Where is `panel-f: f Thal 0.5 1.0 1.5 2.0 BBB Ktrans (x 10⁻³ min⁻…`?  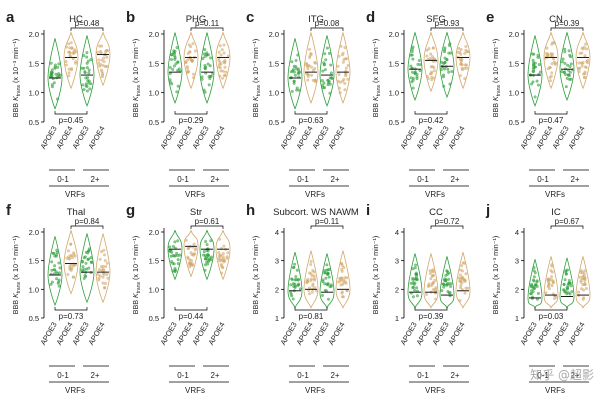
panel-f: f Thal 0.5 1.0 1.5 2.0 BBB Ktrans (x 10⁻³ min⁻… is located at coordinates (58, 298).